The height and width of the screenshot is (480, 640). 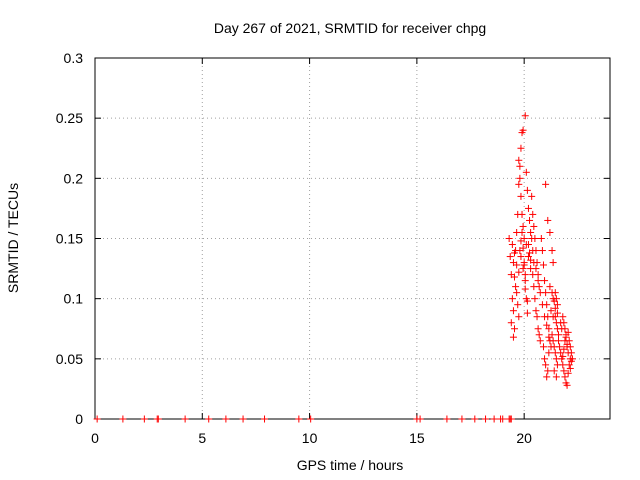 I want to click on x-tick-label: 15, so click(x=417, y=438).